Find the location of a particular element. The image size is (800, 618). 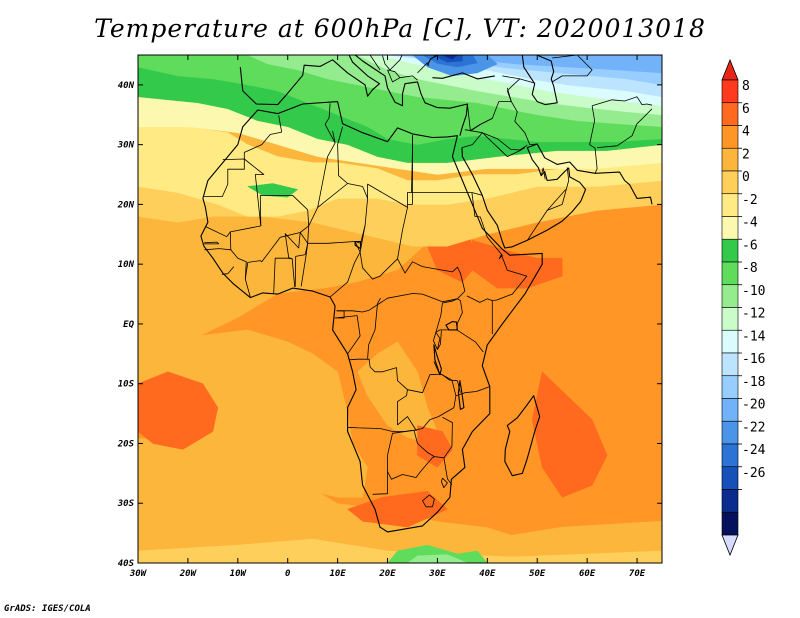

y-tick-label: 10S is located at coordinates (126, 385).